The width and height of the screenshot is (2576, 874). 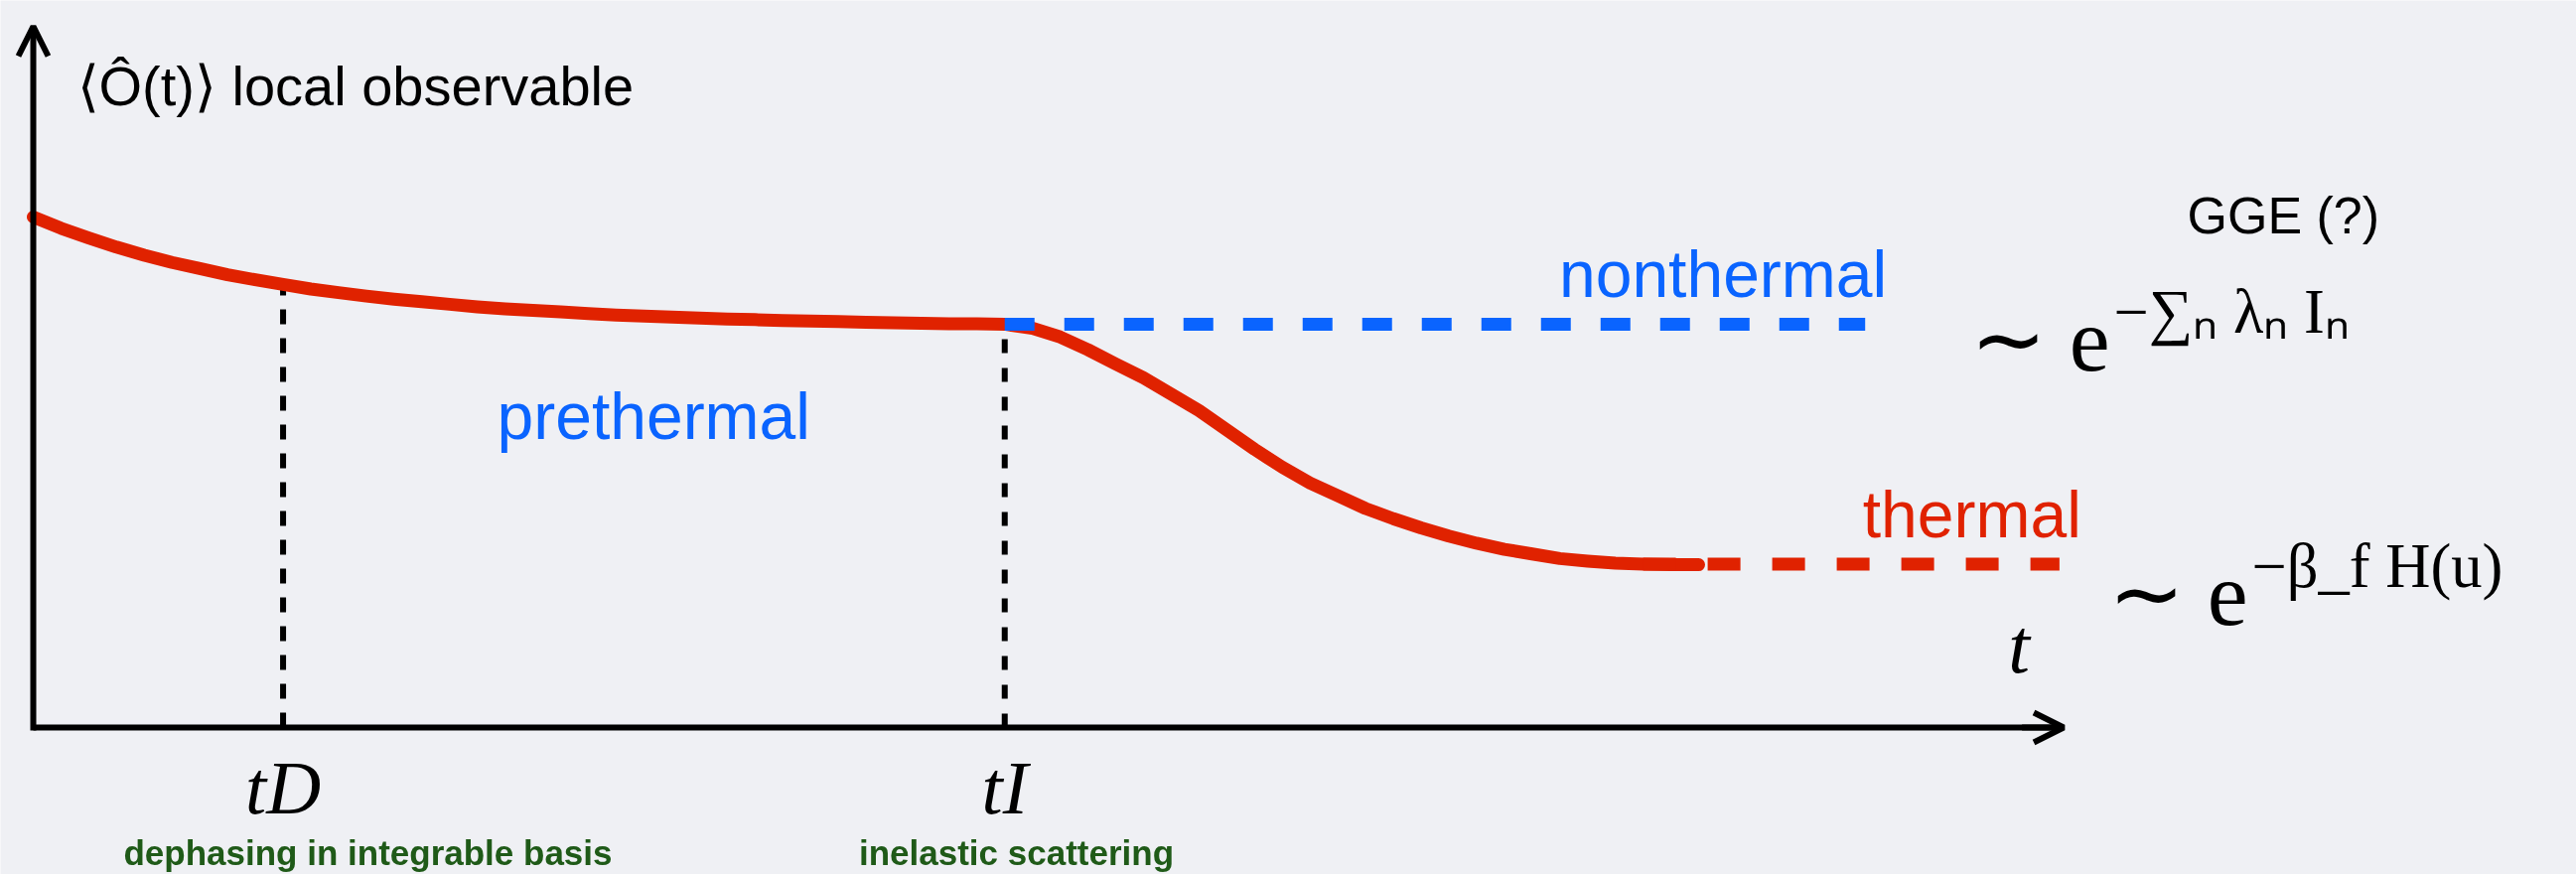 What do you see at coordinates (2283, 215) in the screenshot?
I see `text: GGE (?)` at bounding box center [2283, 215].